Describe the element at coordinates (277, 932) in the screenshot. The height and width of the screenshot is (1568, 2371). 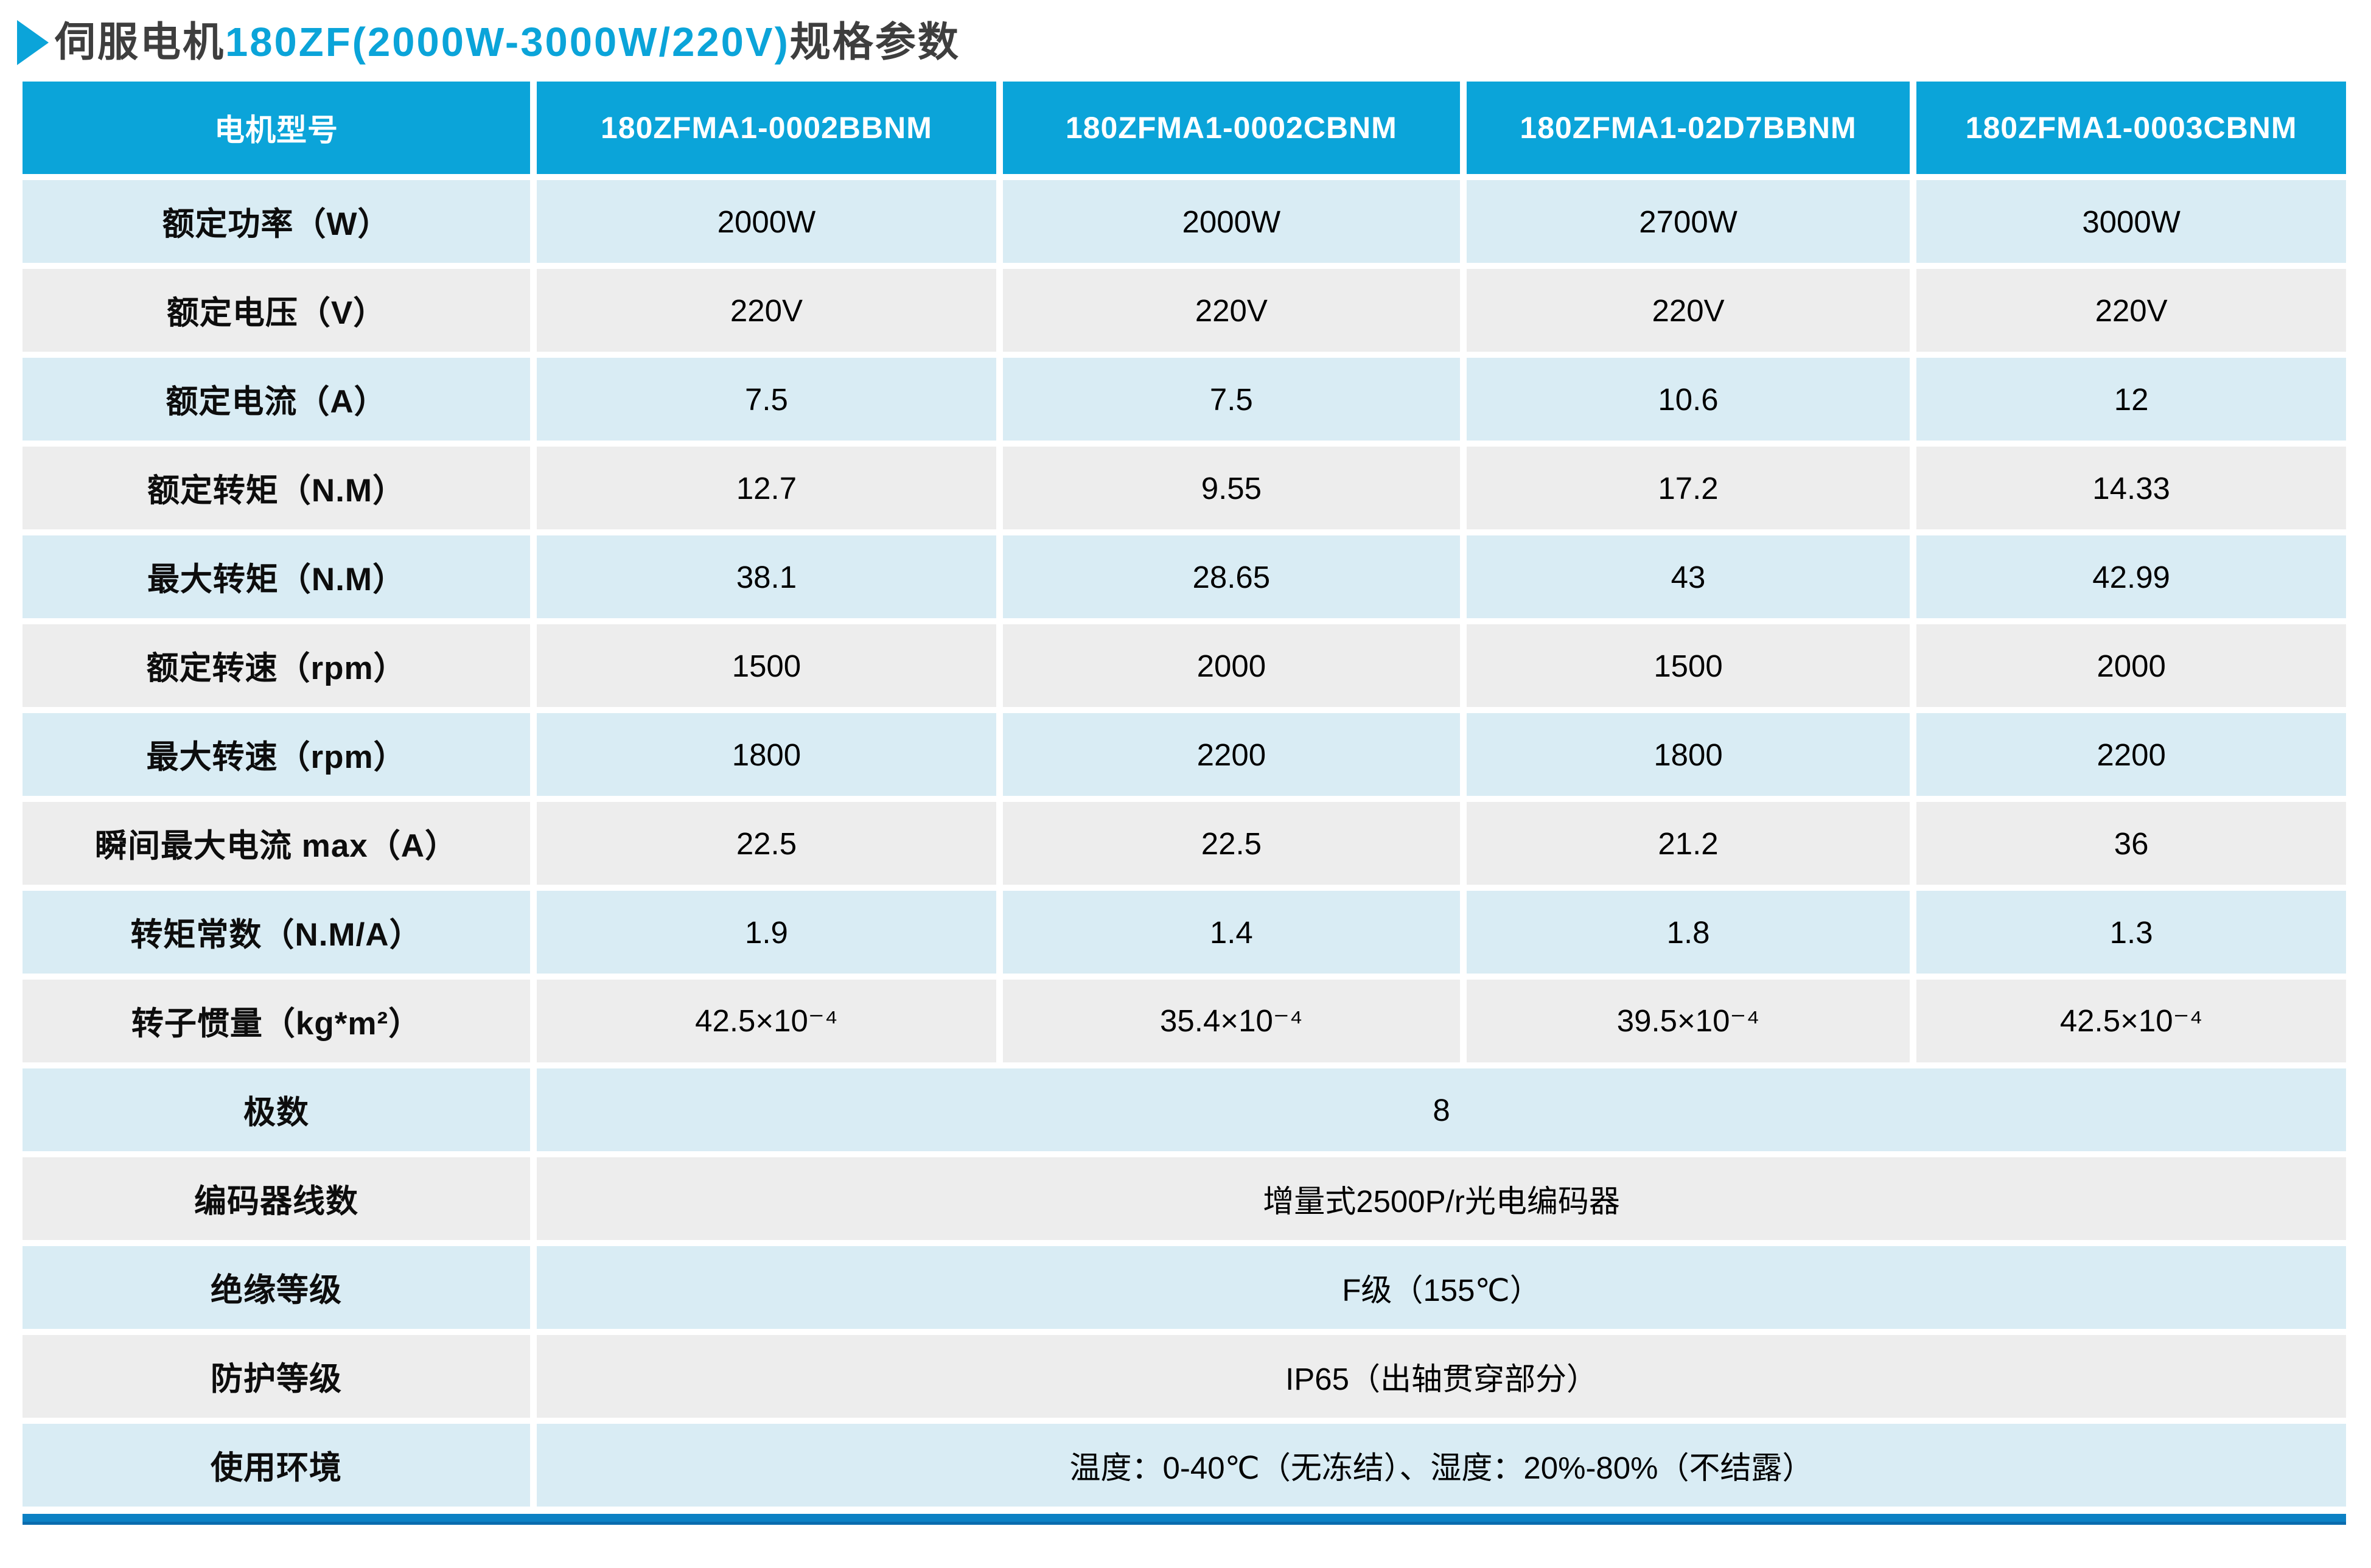
I see `row-label: 转矩常数（N.M/A）` at that location.